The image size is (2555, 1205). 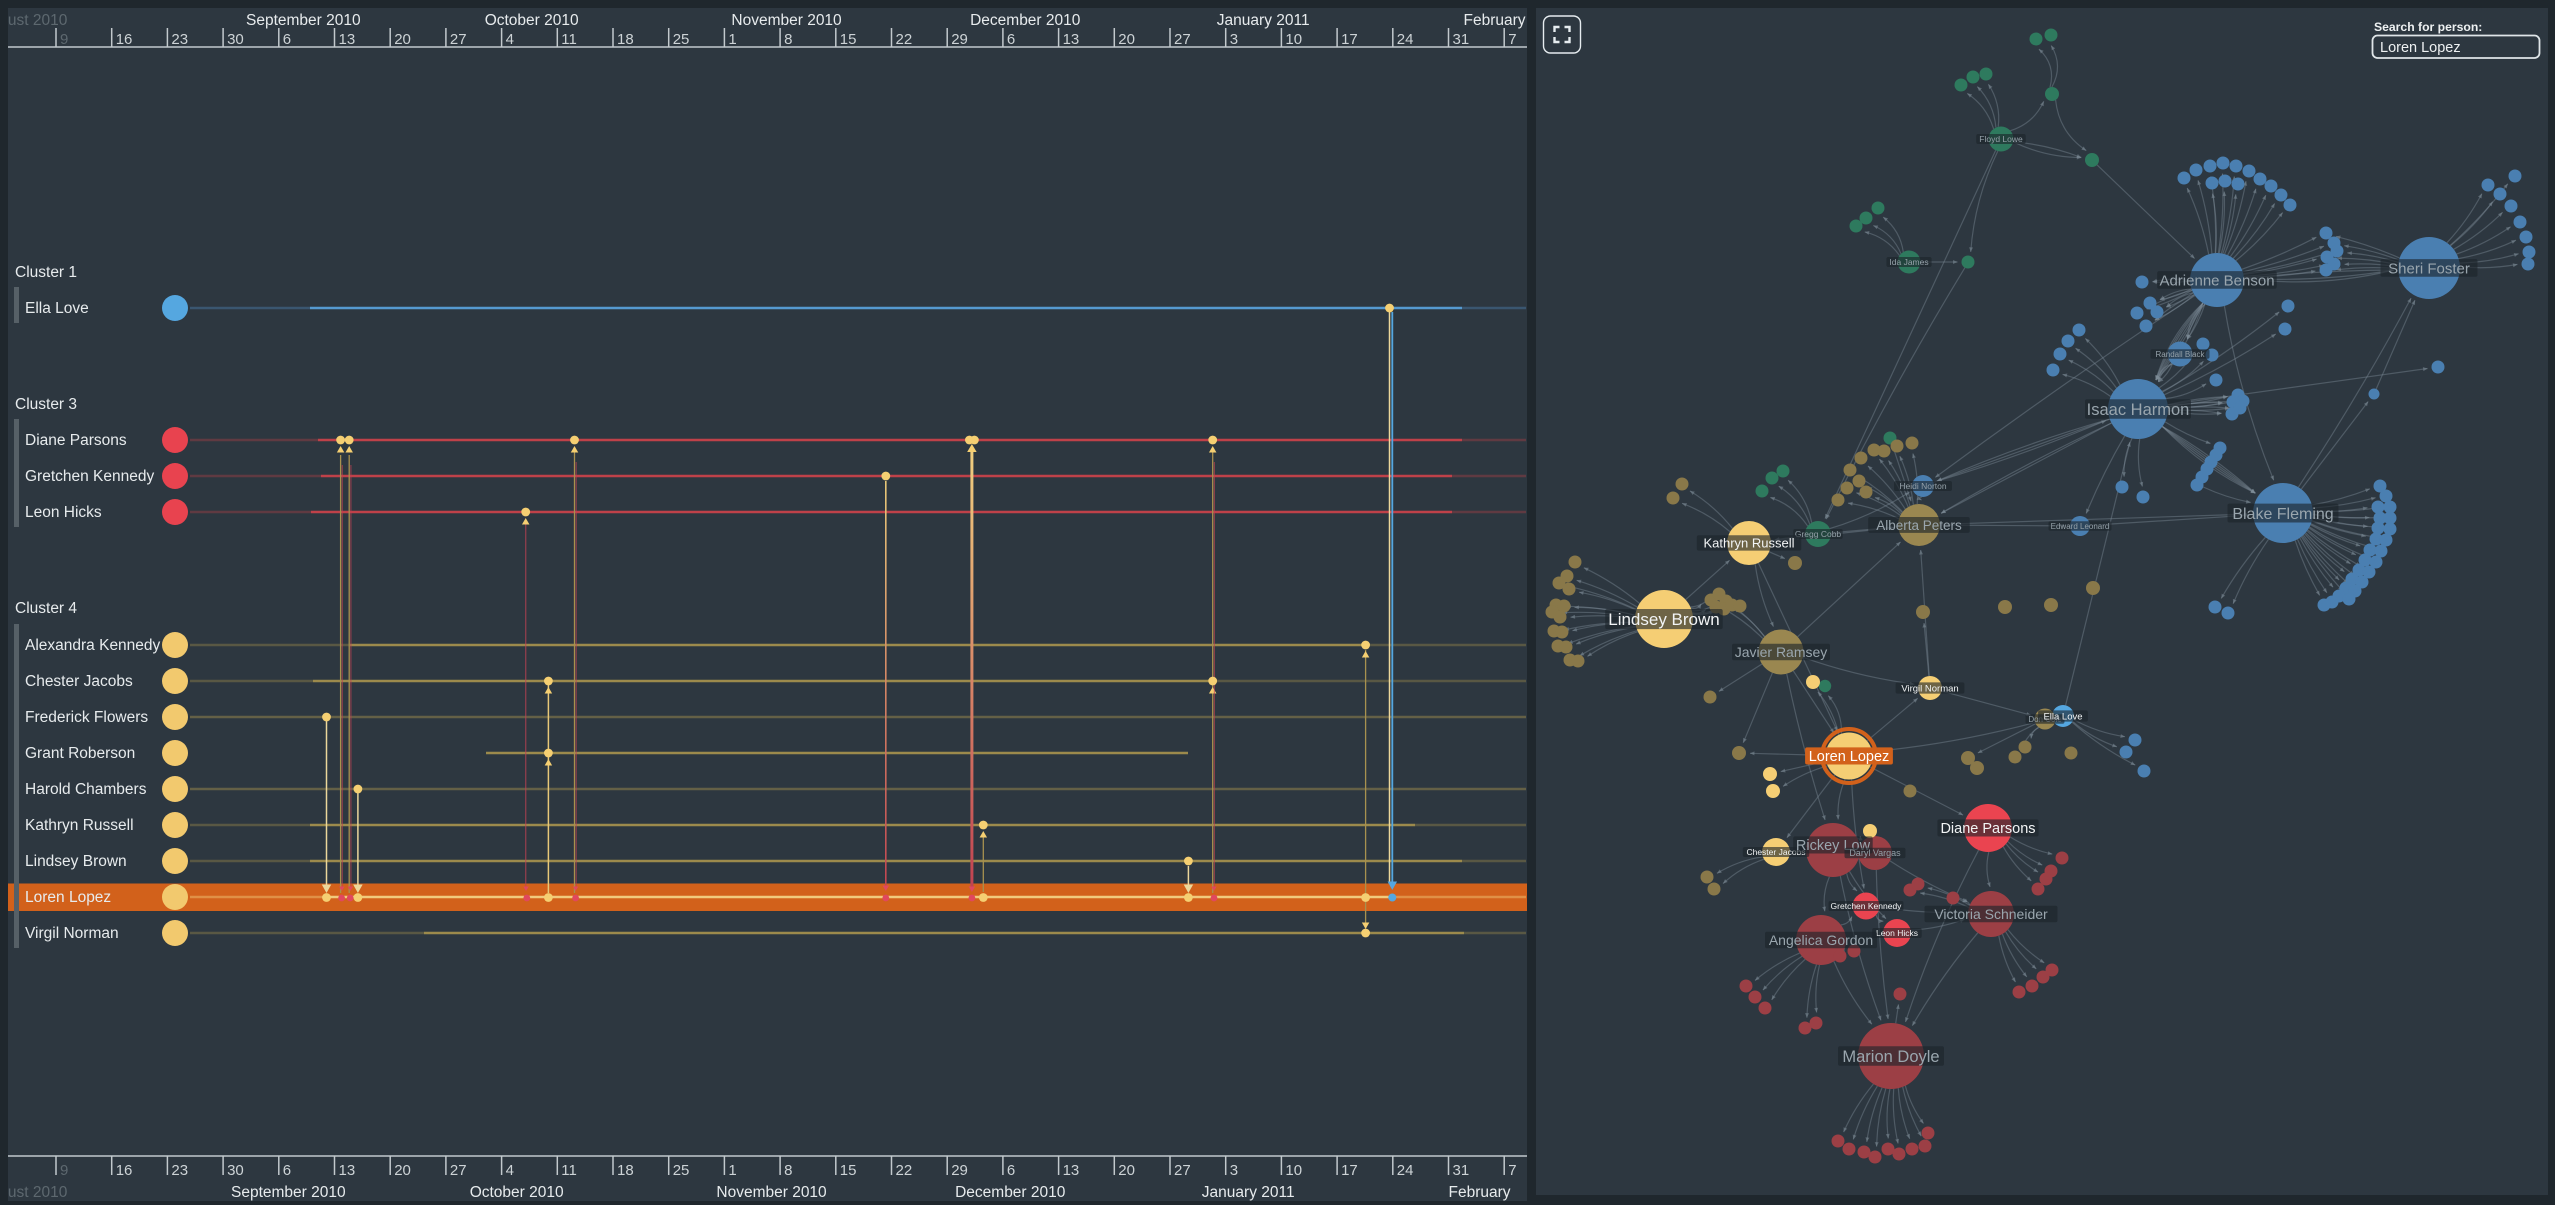 What do you see at coordinates (1908, 262) in the screenshot?
I see `svg-text: Ida James` at bounding box center [1908, 262].